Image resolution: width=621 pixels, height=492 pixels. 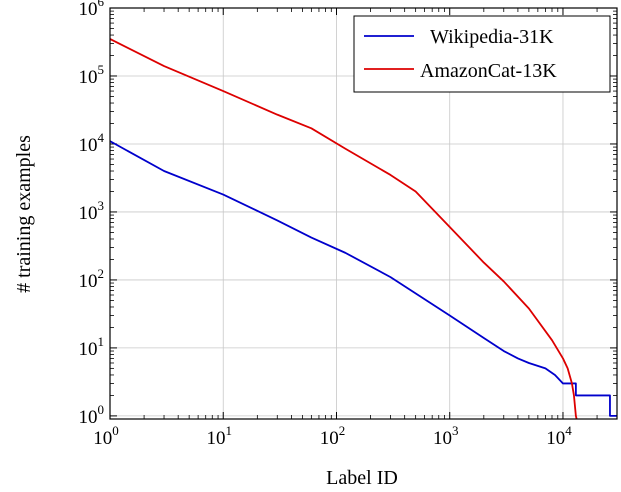 I want to click on y-tick-label: 10³, so click(x=92, y=211).